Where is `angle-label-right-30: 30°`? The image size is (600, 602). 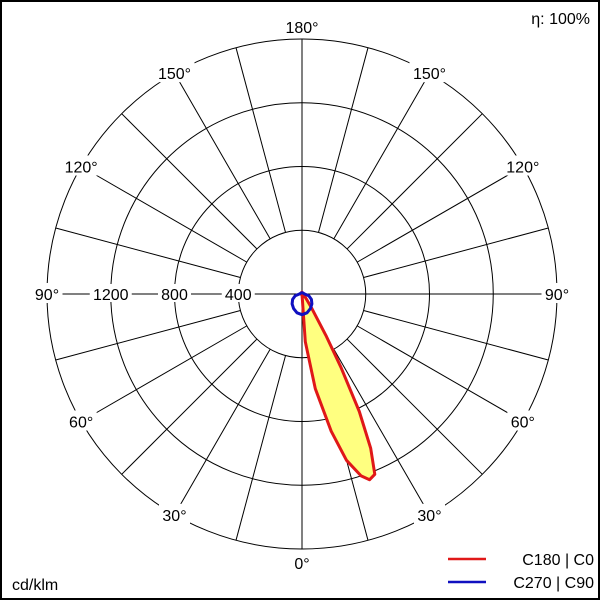
angle-label-right-30: 30° is located at coordinates (429, 516).